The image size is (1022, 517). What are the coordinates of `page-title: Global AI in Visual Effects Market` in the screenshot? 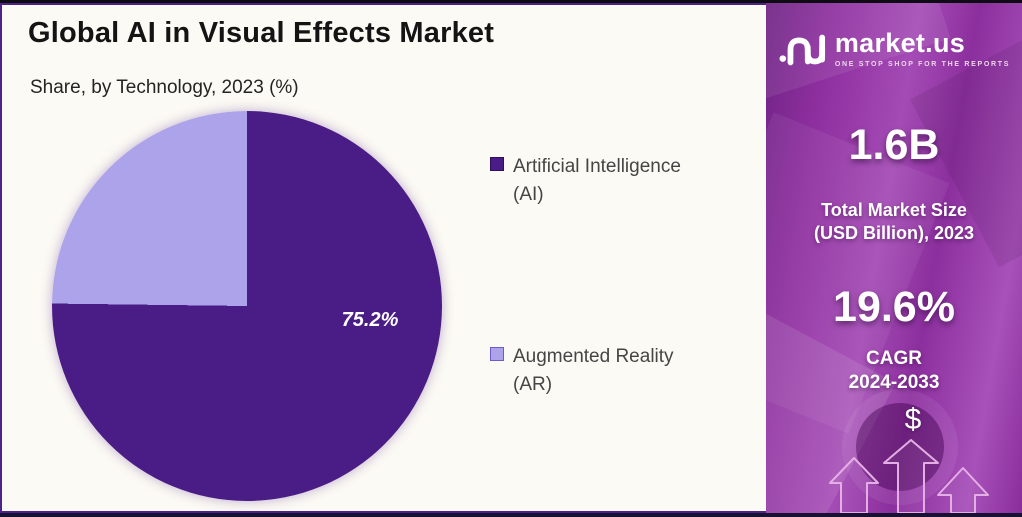 It's located at (261, 33).